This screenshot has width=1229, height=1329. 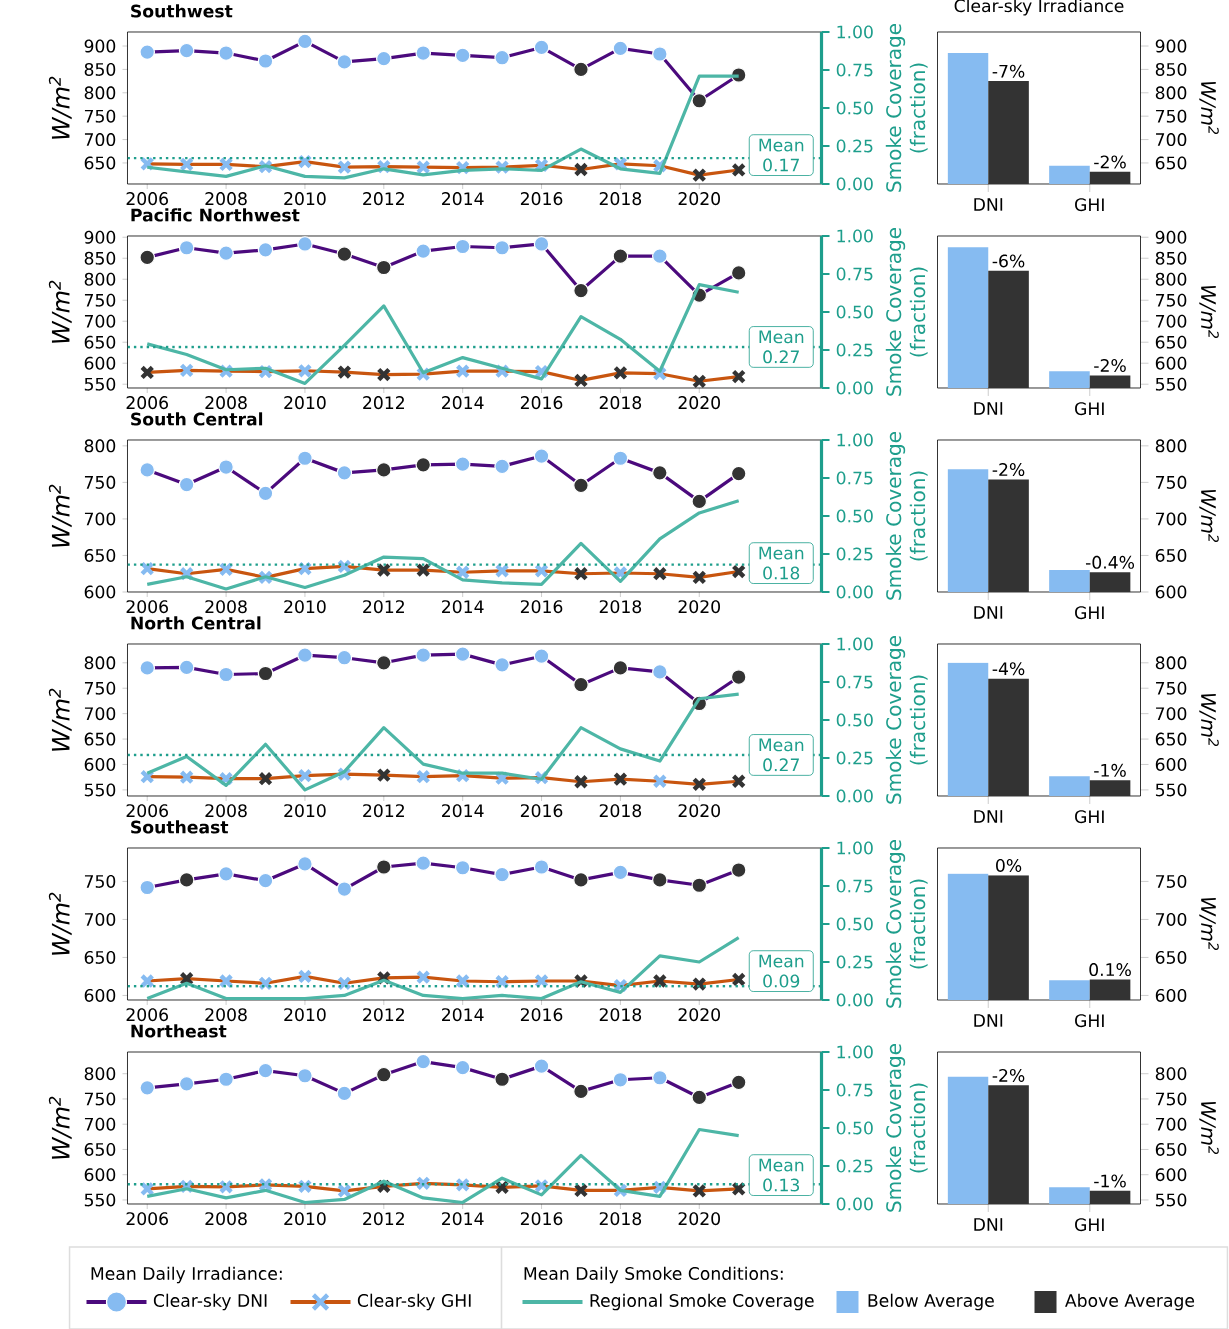 I want to click on ref-line-label: Mean 0.17, so click(x=781, y=155).